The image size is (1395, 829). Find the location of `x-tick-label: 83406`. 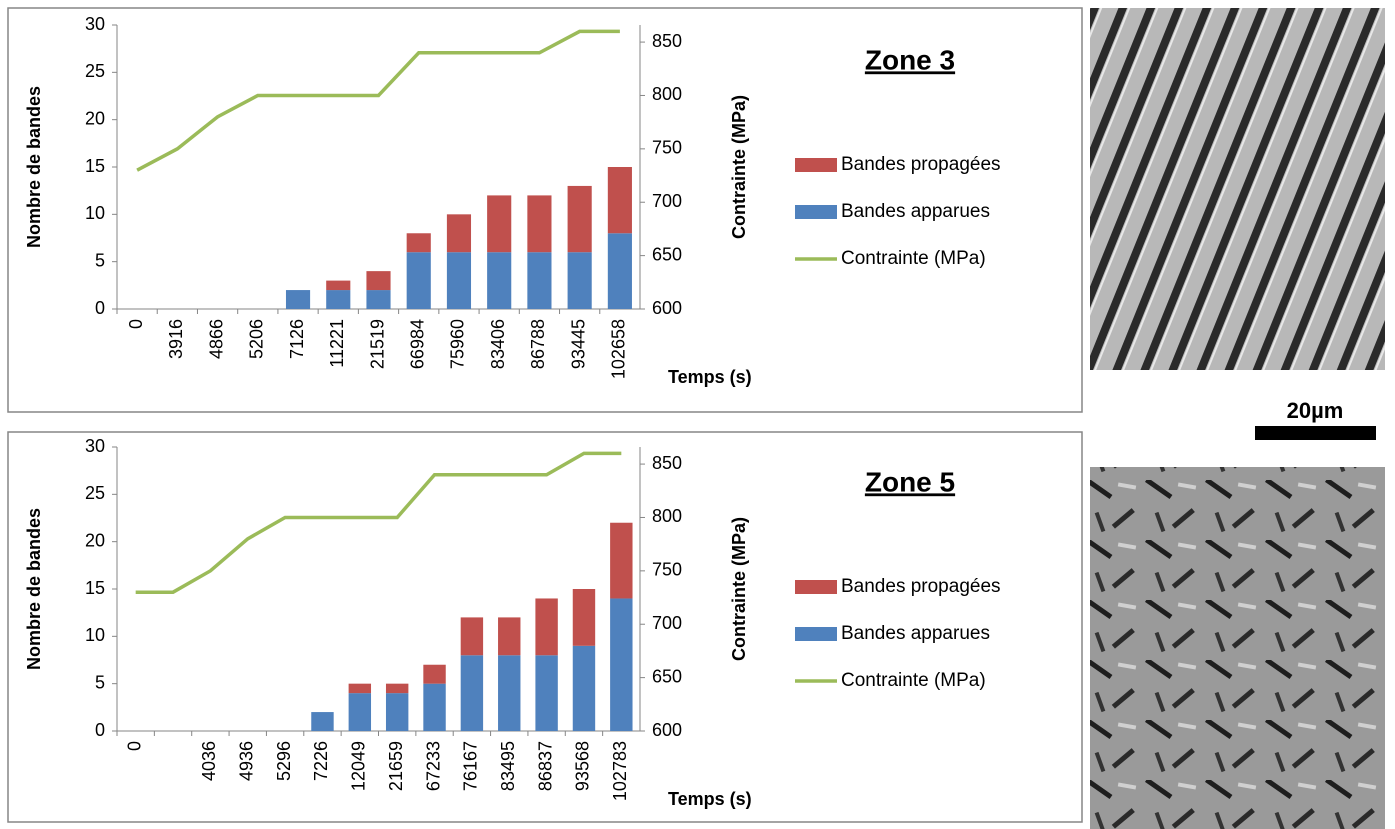

x-tick-label: 83406 is located at coordinates (498, 344).